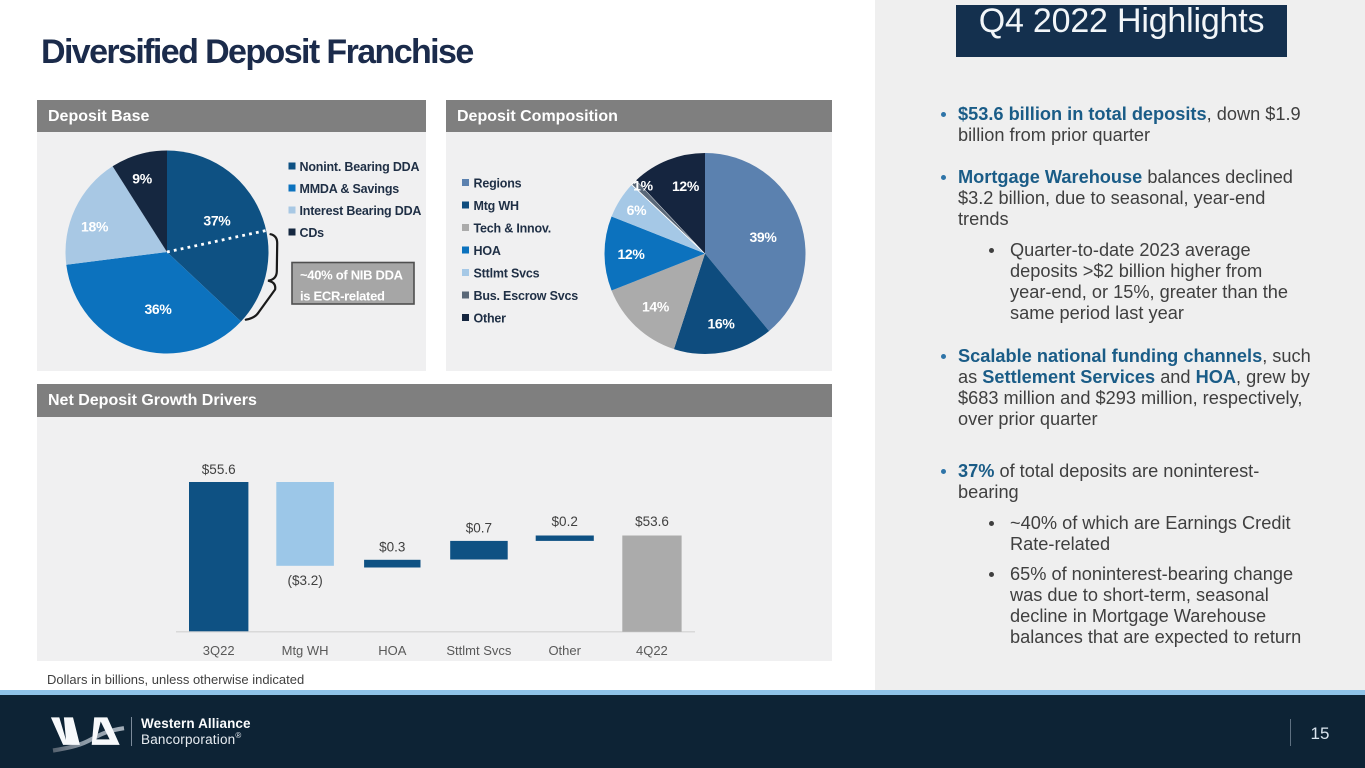 The height and width of the screenshot is (768, 1365). I want to click on svg-text: 16%, so click(721, 324).